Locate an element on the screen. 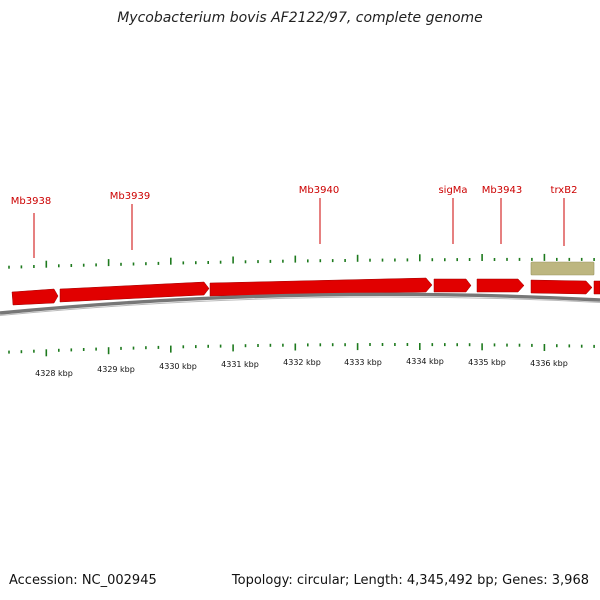  gene-label-mb3940: Mb3940 is located at coordinates (319, 190).